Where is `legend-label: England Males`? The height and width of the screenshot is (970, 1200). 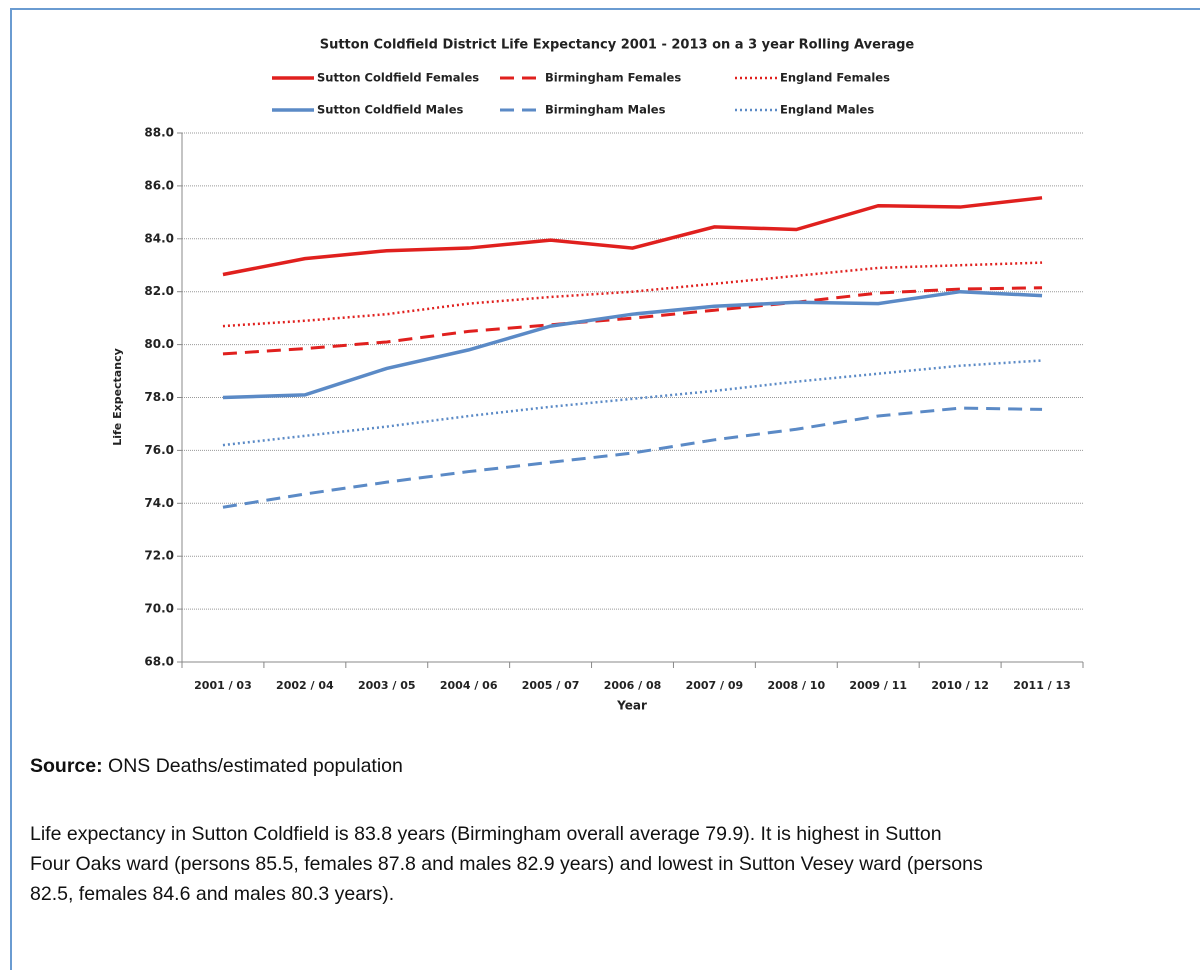
legend-label: England Males is located at coordinates (827, 110).